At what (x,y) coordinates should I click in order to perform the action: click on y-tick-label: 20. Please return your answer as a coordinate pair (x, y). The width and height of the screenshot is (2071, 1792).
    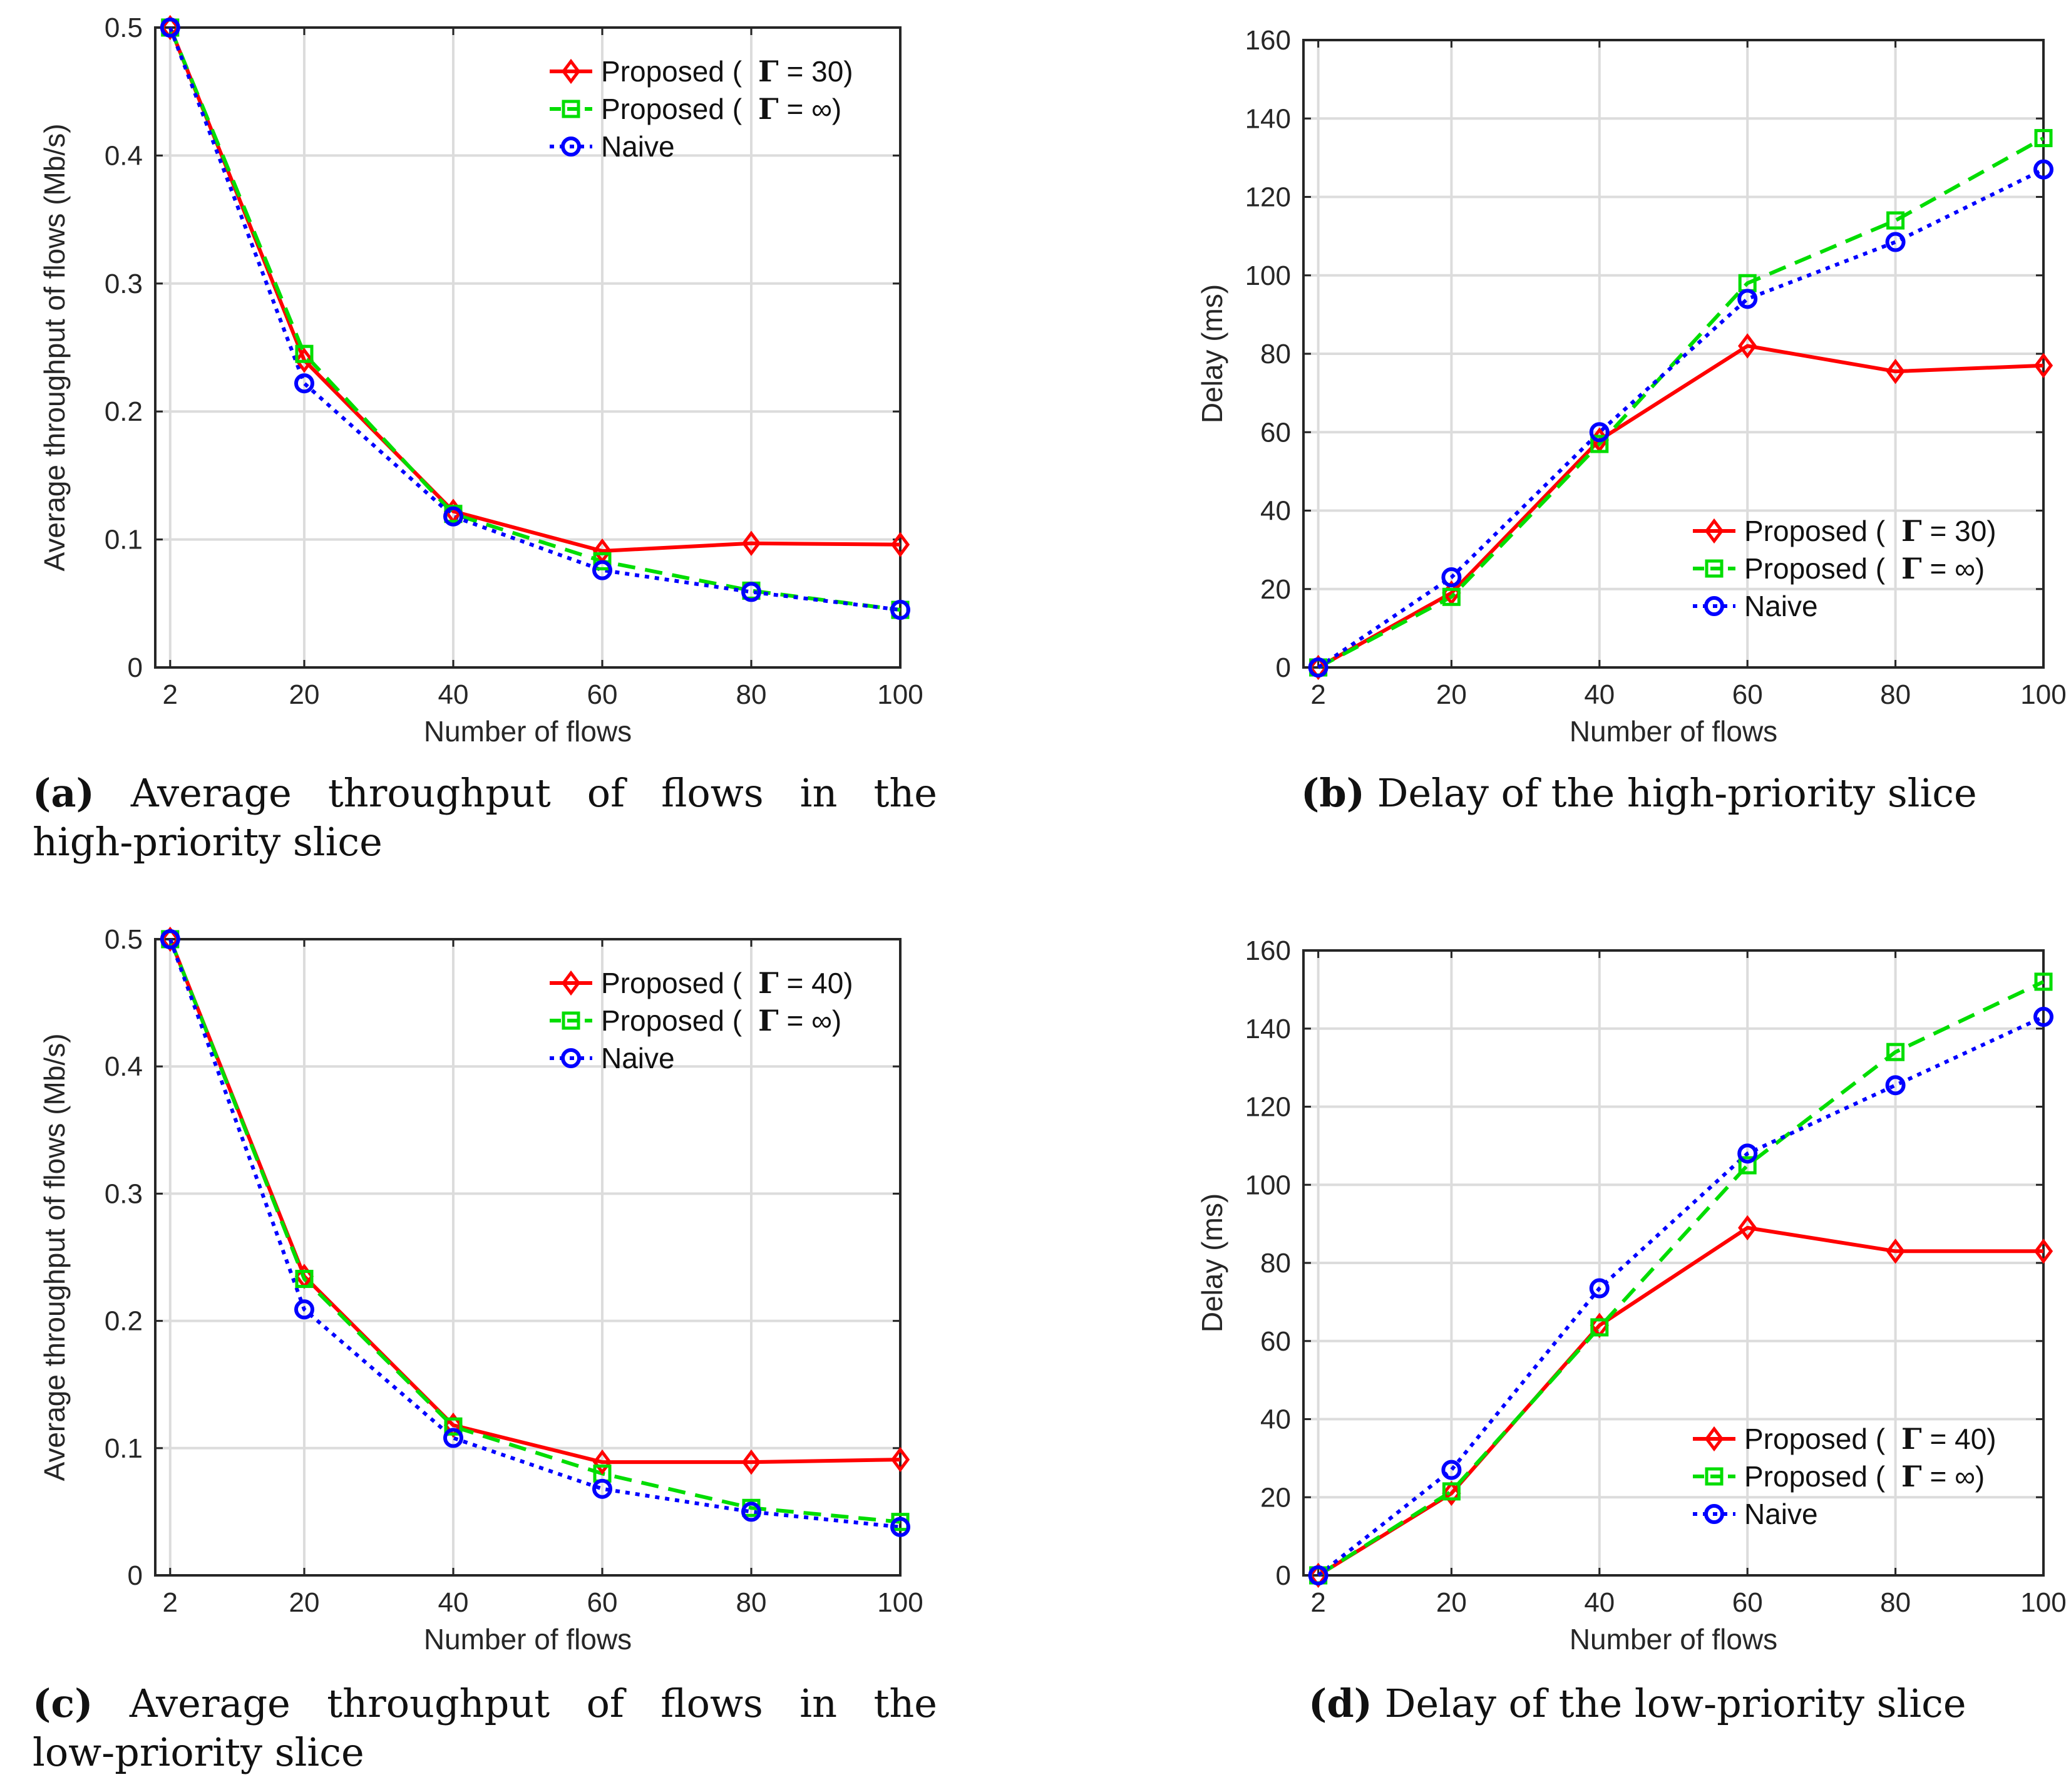
    Looking at the image, I should click on (1275, 1497).